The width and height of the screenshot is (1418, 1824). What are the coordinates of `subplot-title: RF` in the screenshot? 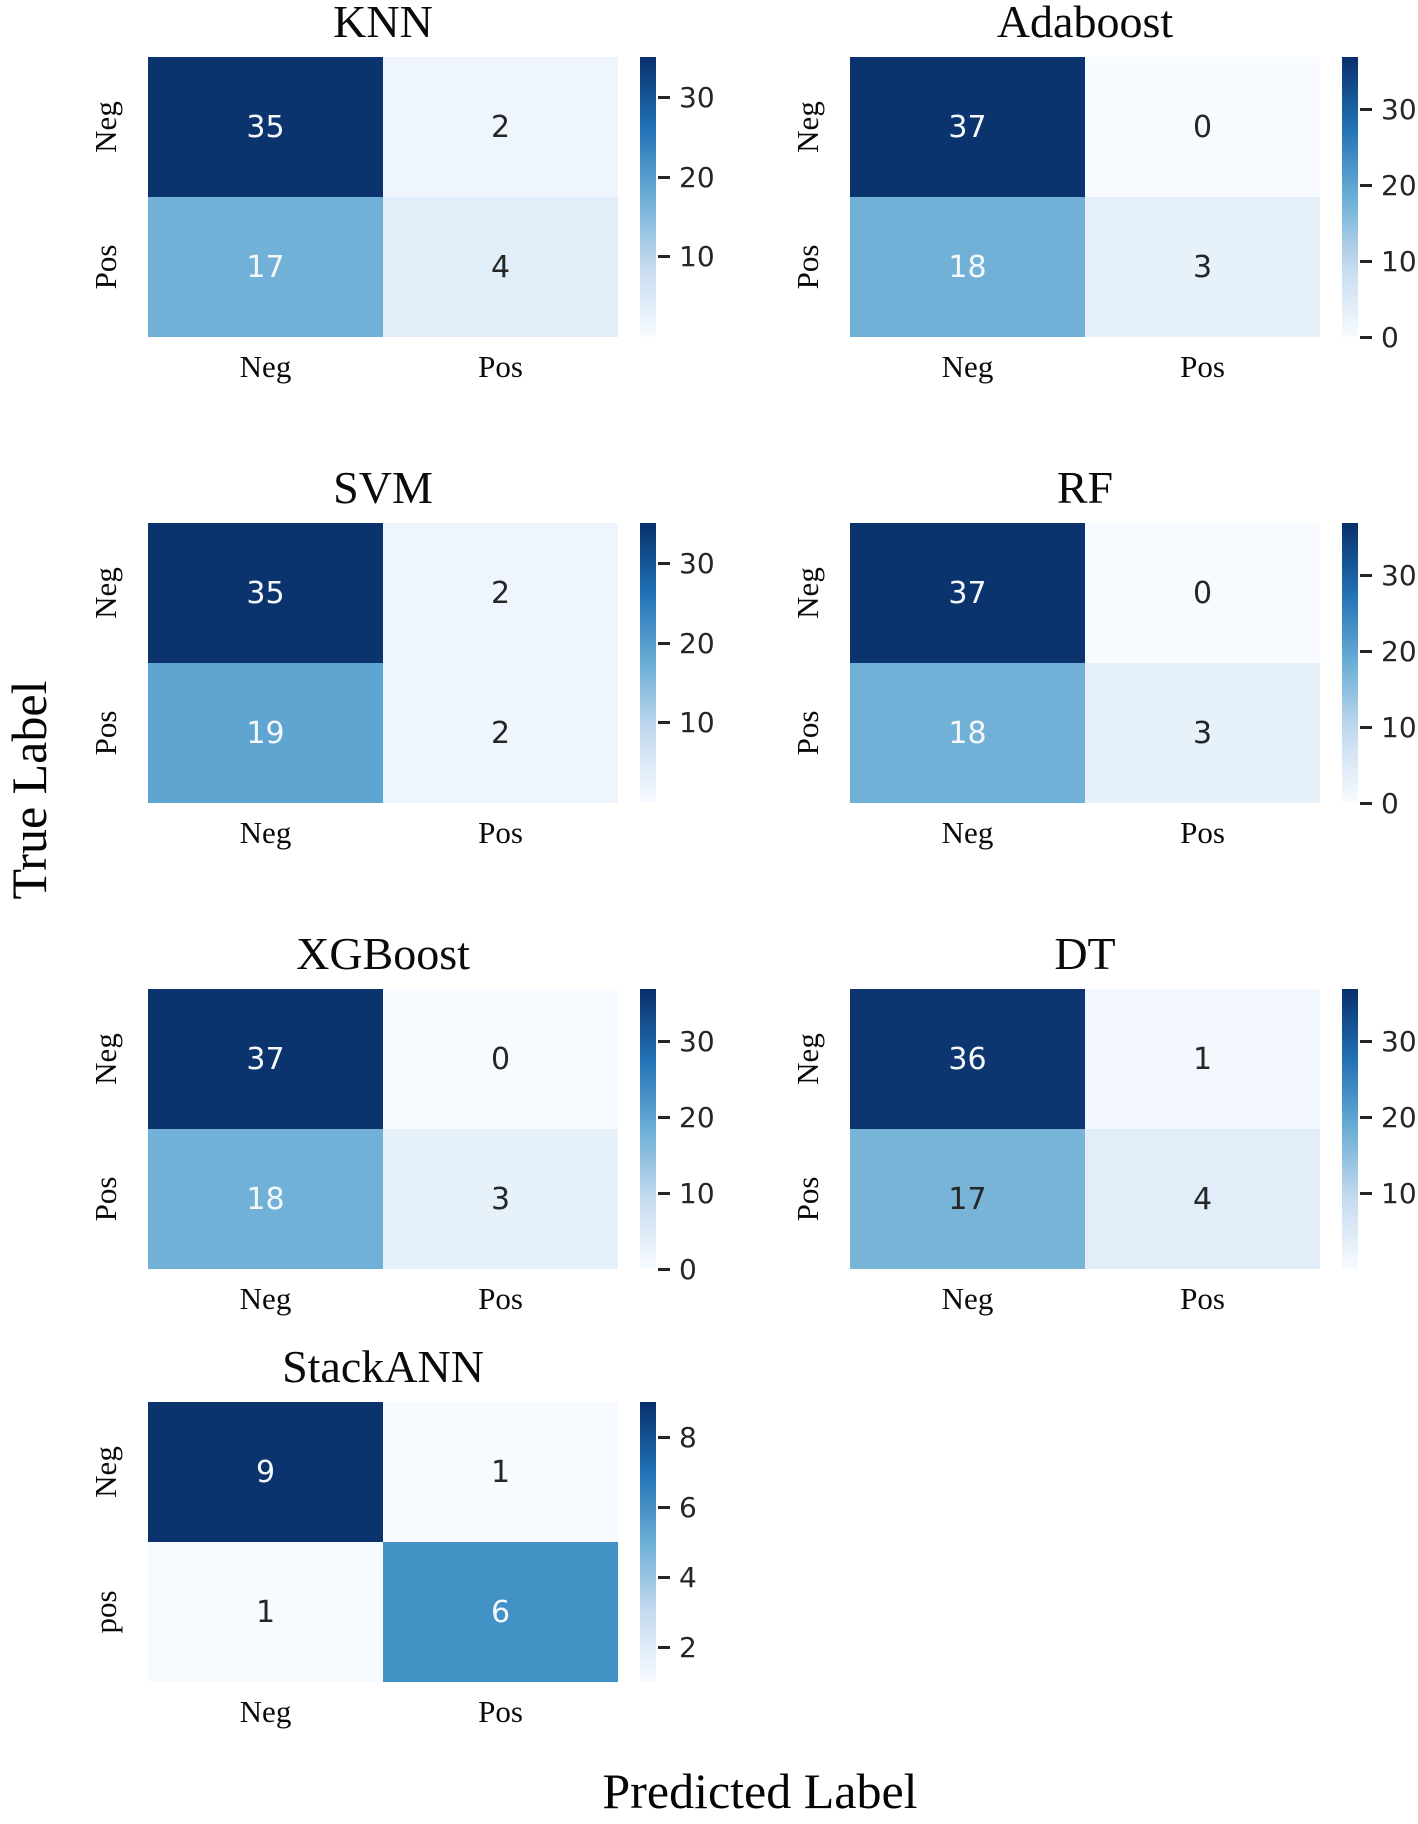 It's located at (1085, 487).